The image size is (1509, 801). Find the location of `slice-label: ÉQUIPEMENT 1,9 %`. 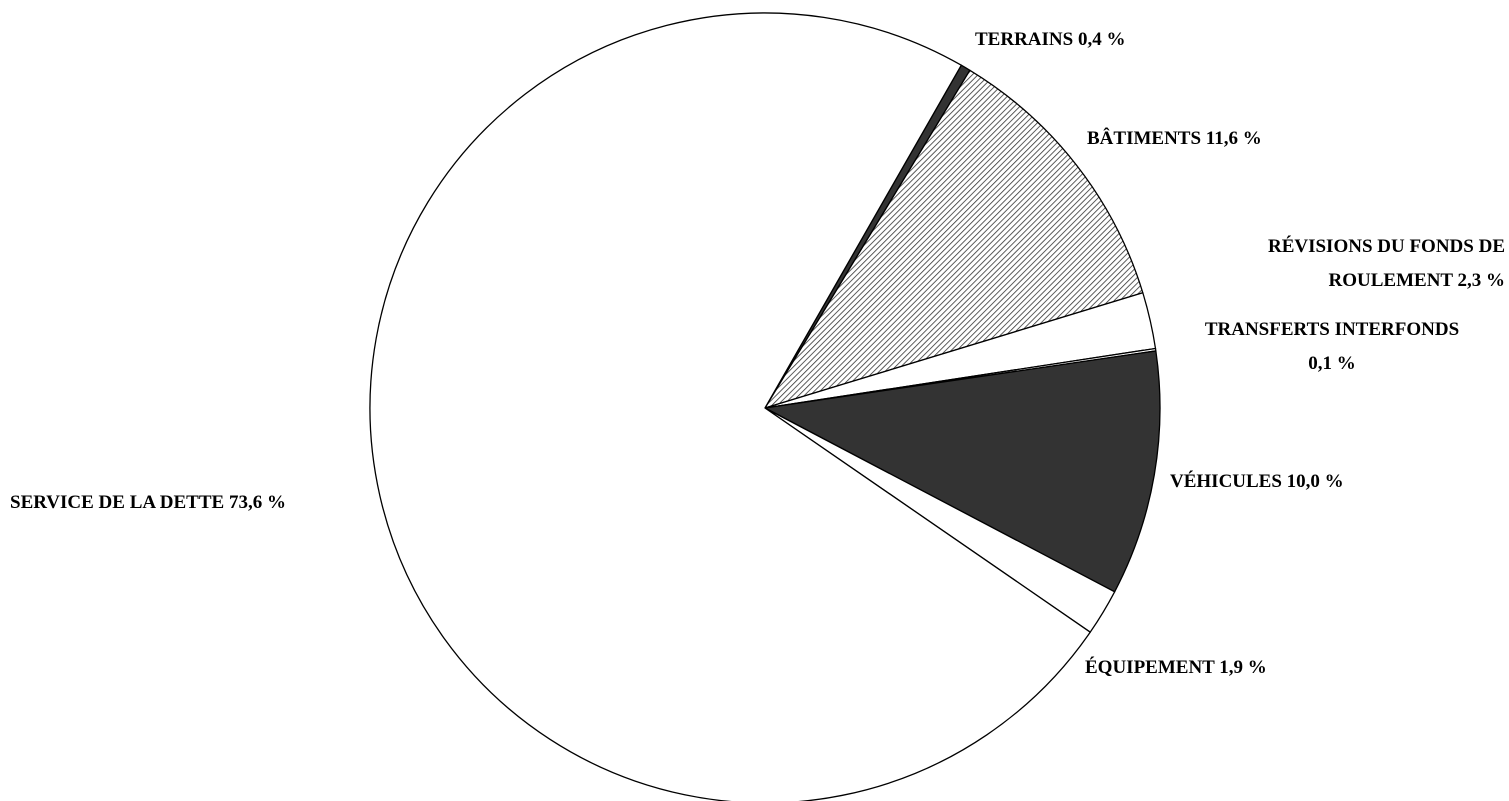

slice-label: ÉQUIPEMENT 1,9 % is located at coordinates (1176, 668).